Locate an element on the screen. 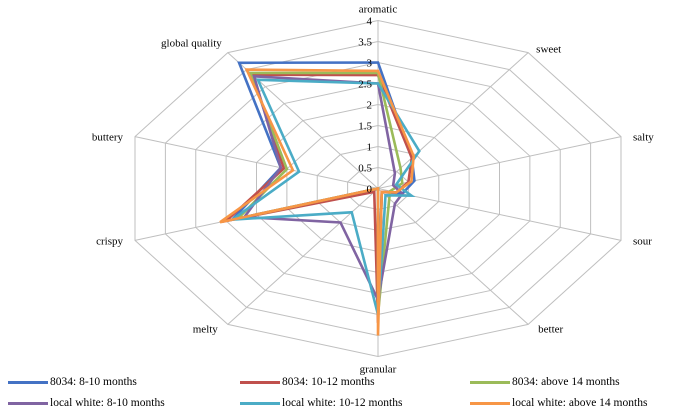 Image resolution: width=700 pixels, height=415 pixels. axis-label-global-quality: global quality is located at coordinates (191, 44).